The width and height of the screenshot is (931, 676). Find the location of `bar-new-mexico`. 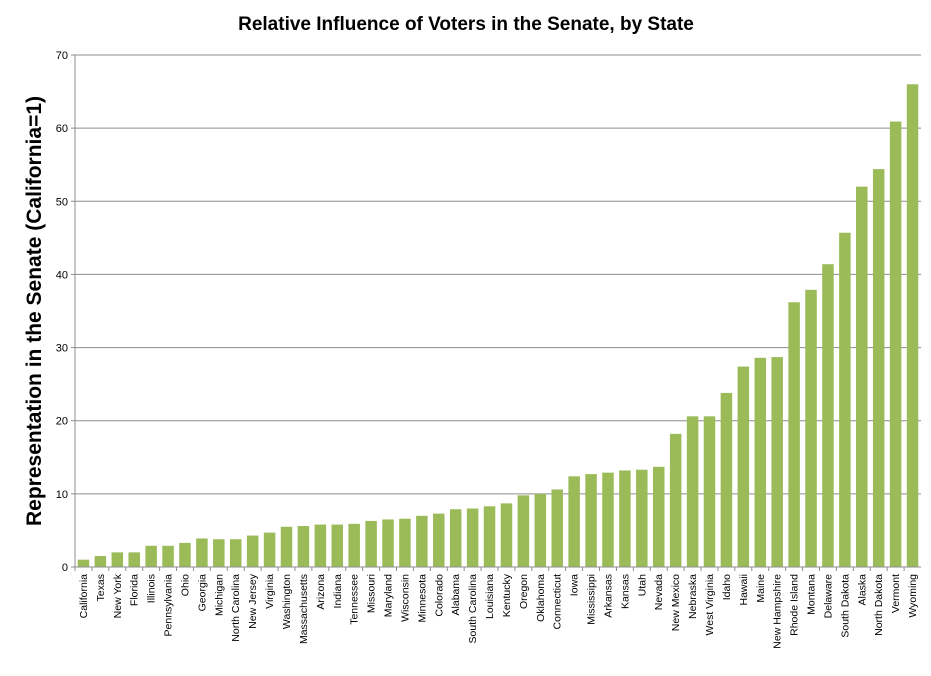

bar-new-mexico is located at coordinates (675, 500).